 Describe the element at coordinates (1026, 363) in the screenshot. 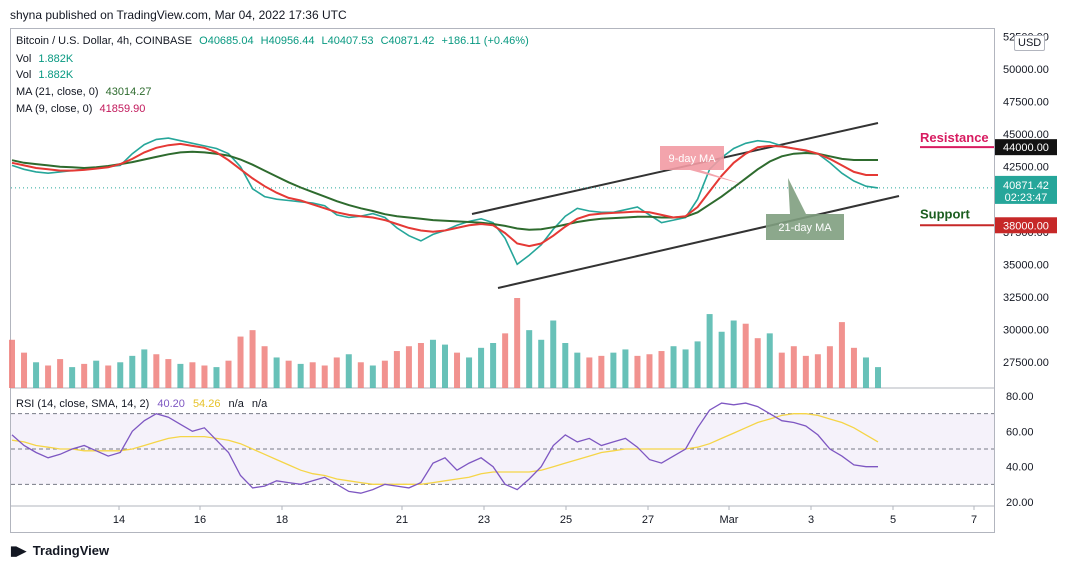

I see `price-tick-label: 27500.00` at that location.